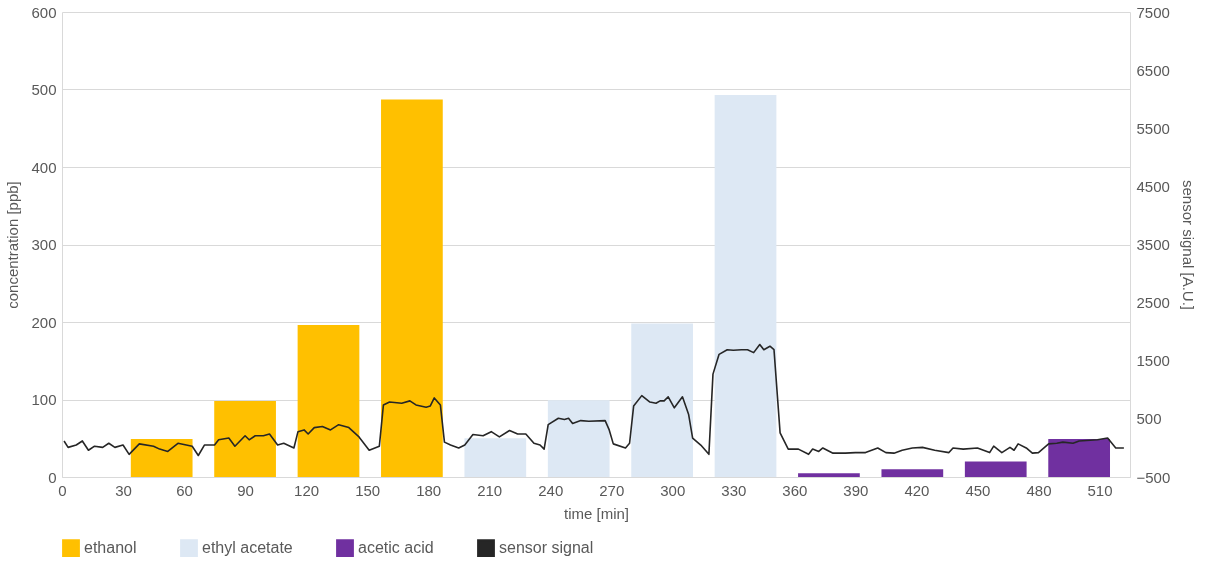  Describe the element at coordinates (546, 548) in the screenshot. I see `legend-label: sensor signal` at that location.